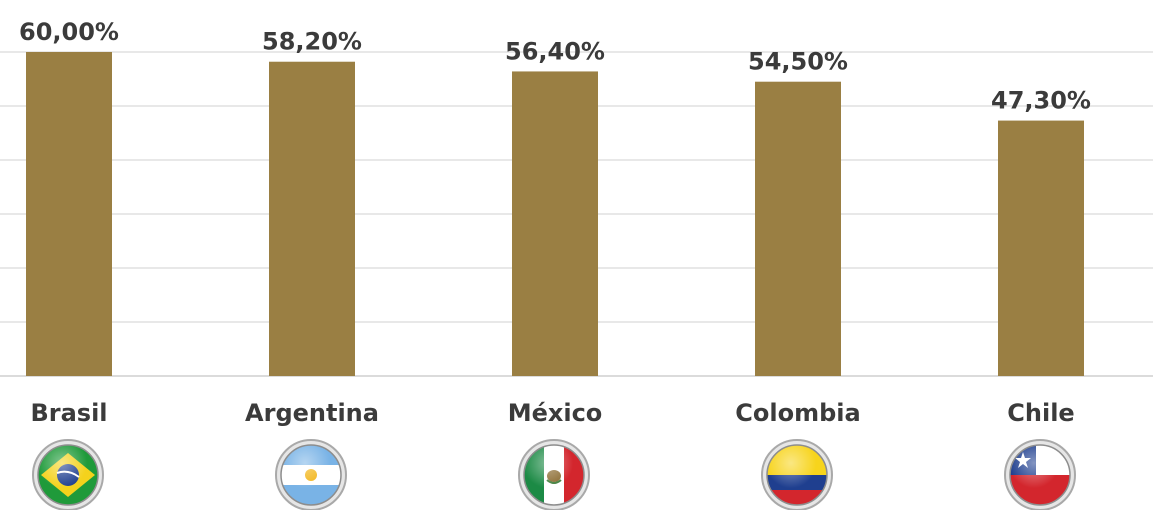  What do you see at coordinates (311, 474) in the screenshot?
I see `argentina-flag-icon` at bounding box center [311, 474].